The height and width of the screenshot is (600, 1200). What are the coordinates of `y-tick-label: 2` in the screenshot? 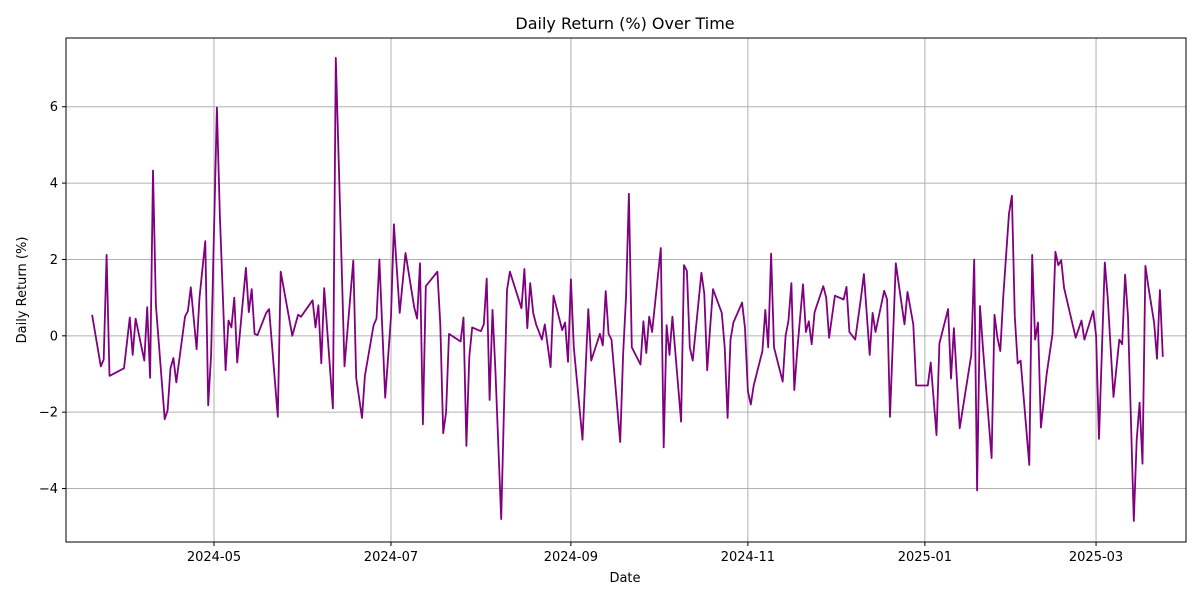 It's located at (54, 260).